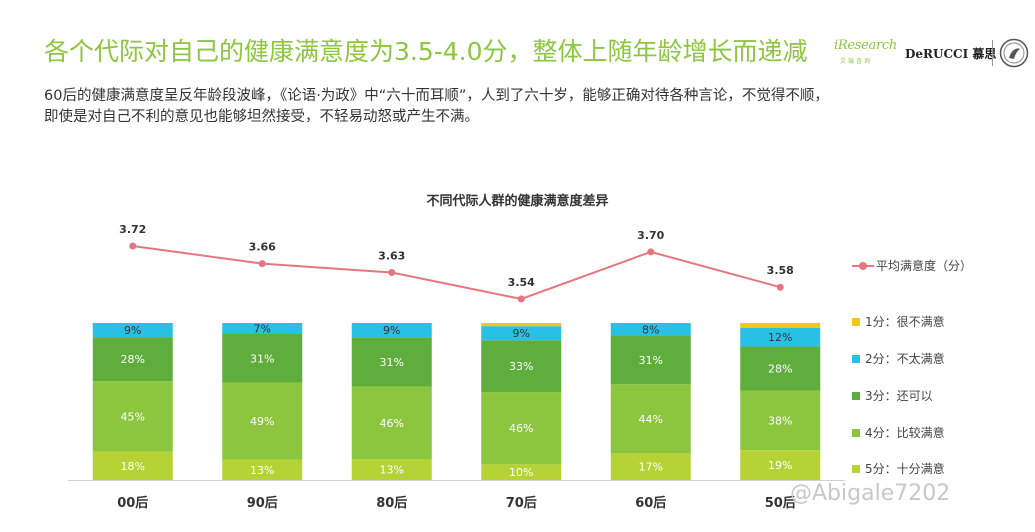 This screenshot has height=532, width=1035. I want to click on logo-group: iResearch 艾瑞咨询 DeRUCCI 慕思, so click(932, 53).